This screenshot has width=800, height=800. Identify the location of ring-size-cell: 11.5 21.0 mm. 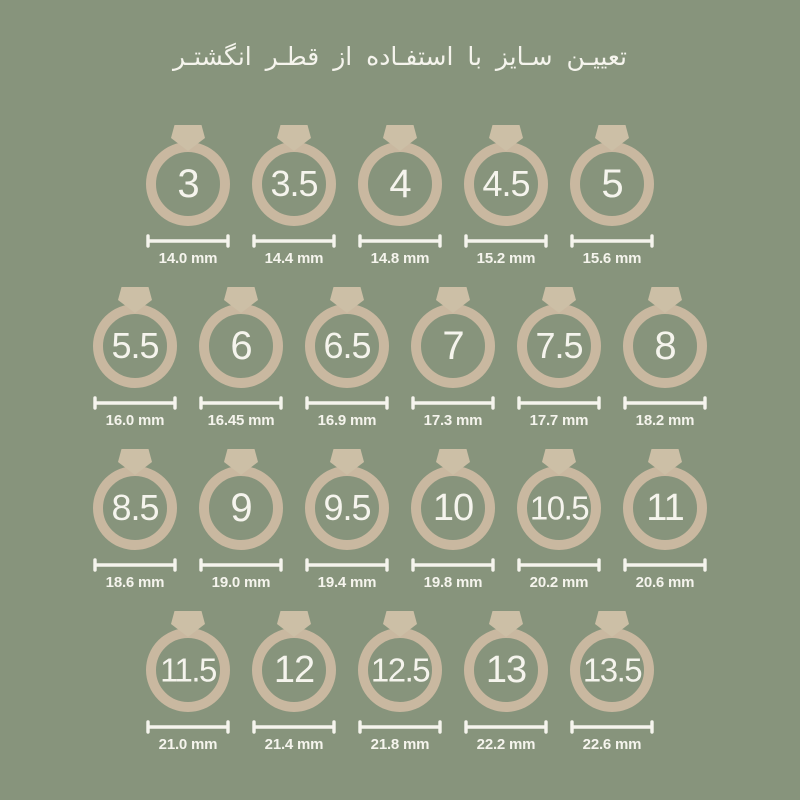
(188, 679).